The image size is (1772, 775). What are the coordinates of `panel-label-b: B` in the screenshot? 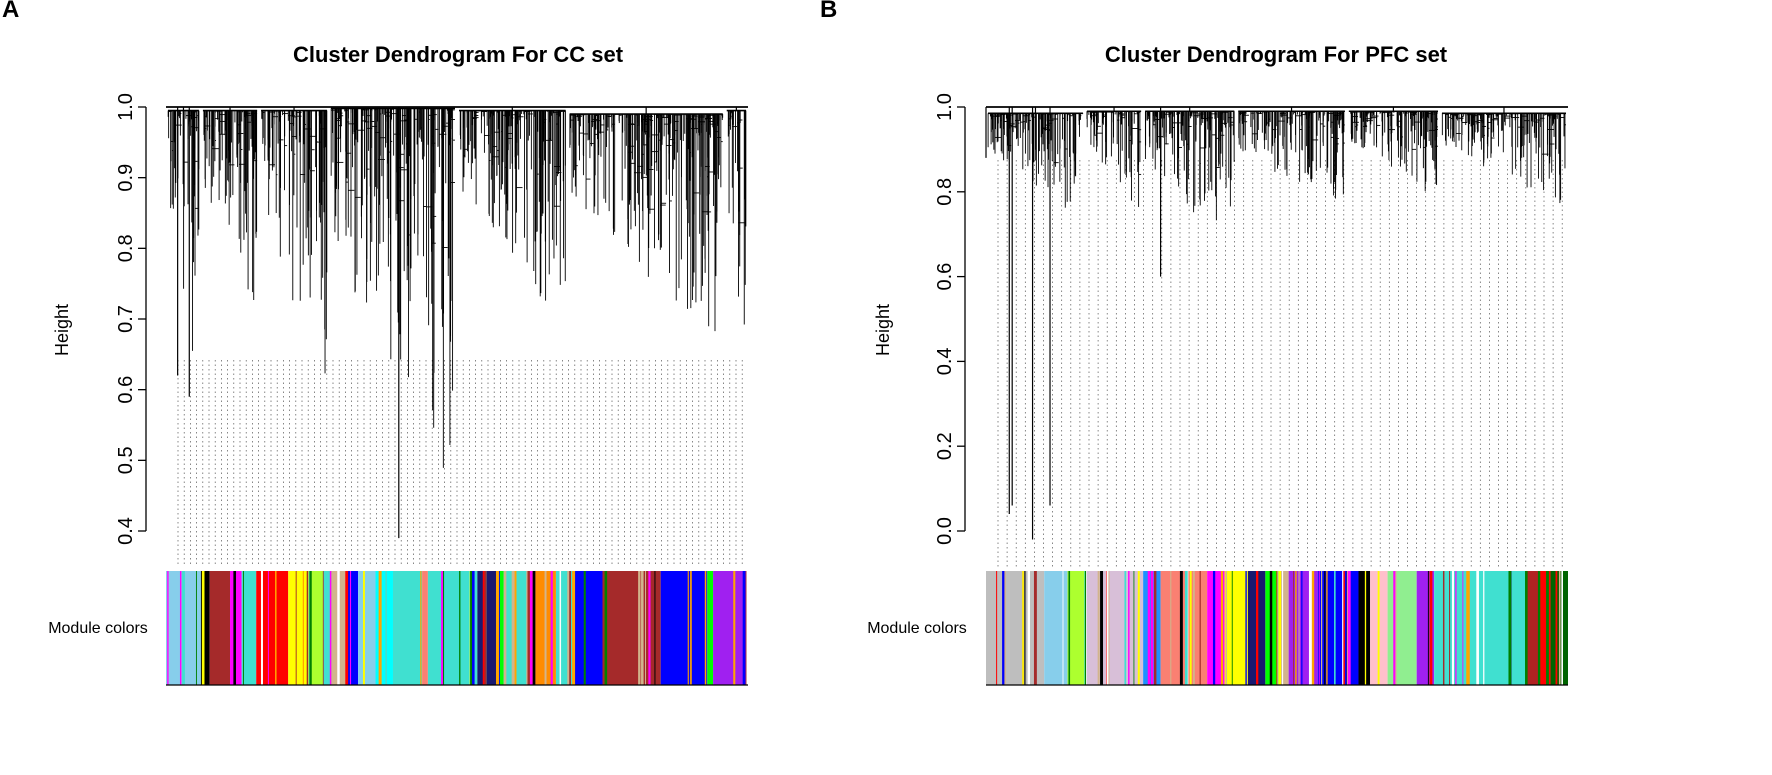 It's located at (829, 11).